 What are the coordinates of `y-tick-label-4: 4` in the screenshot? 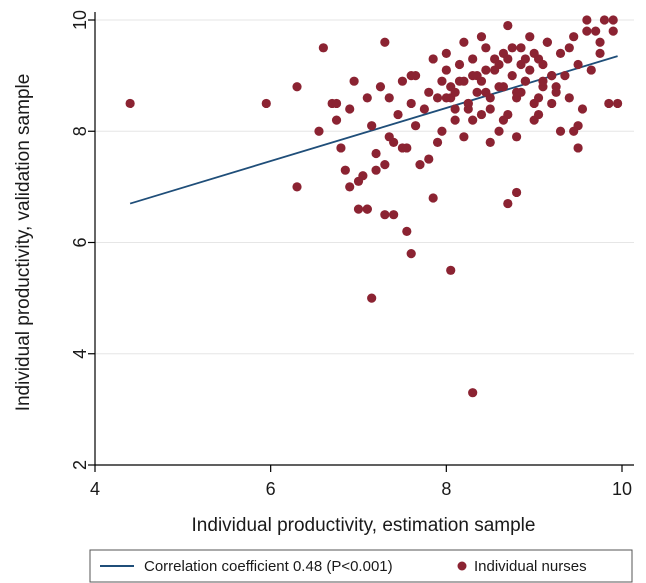 It's located at (80, 354).